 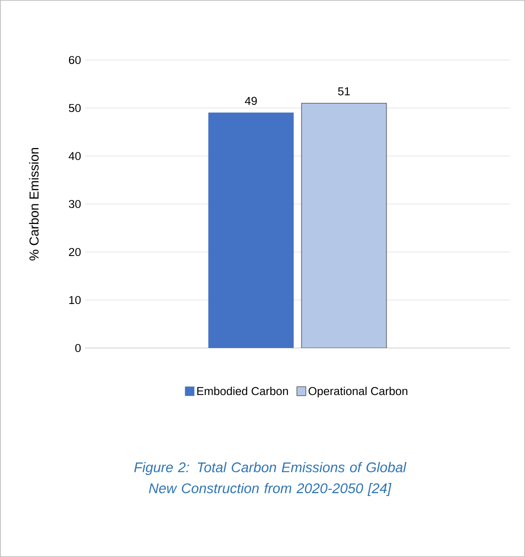 I want to click on y-tick-label: 0, so click(x=78, y=348).